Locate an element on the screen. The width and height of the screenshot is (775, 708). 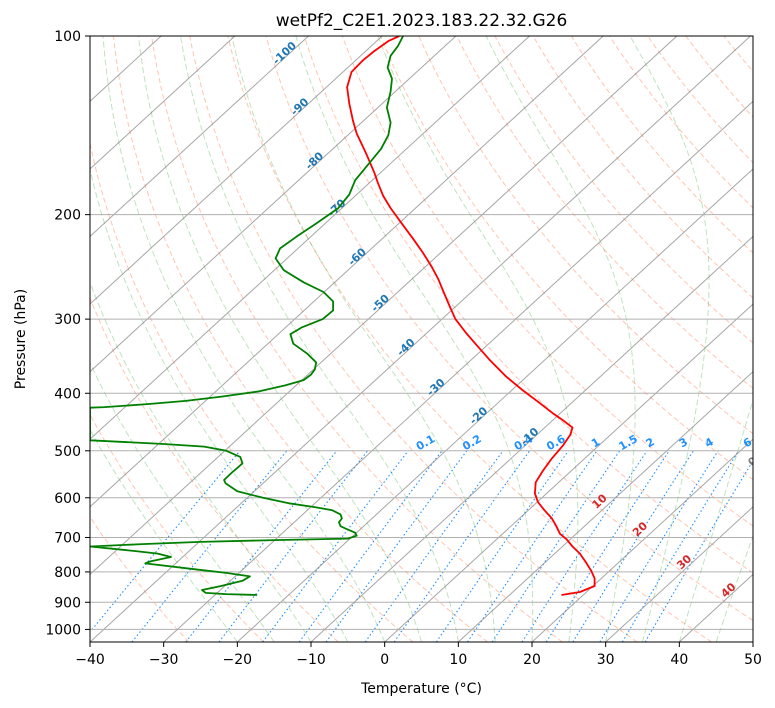
y-tick-label: 200 is located at coordinates (67, 216).